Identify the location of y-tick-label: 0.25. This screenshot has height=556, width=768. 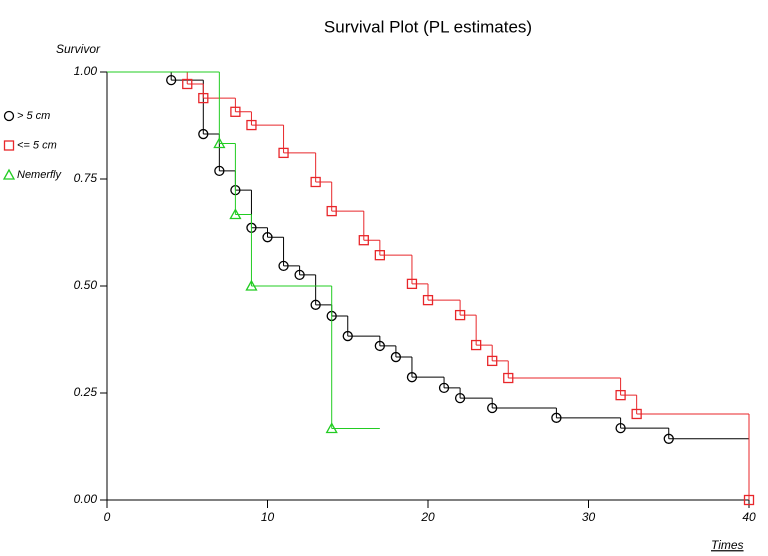
(86, 392).